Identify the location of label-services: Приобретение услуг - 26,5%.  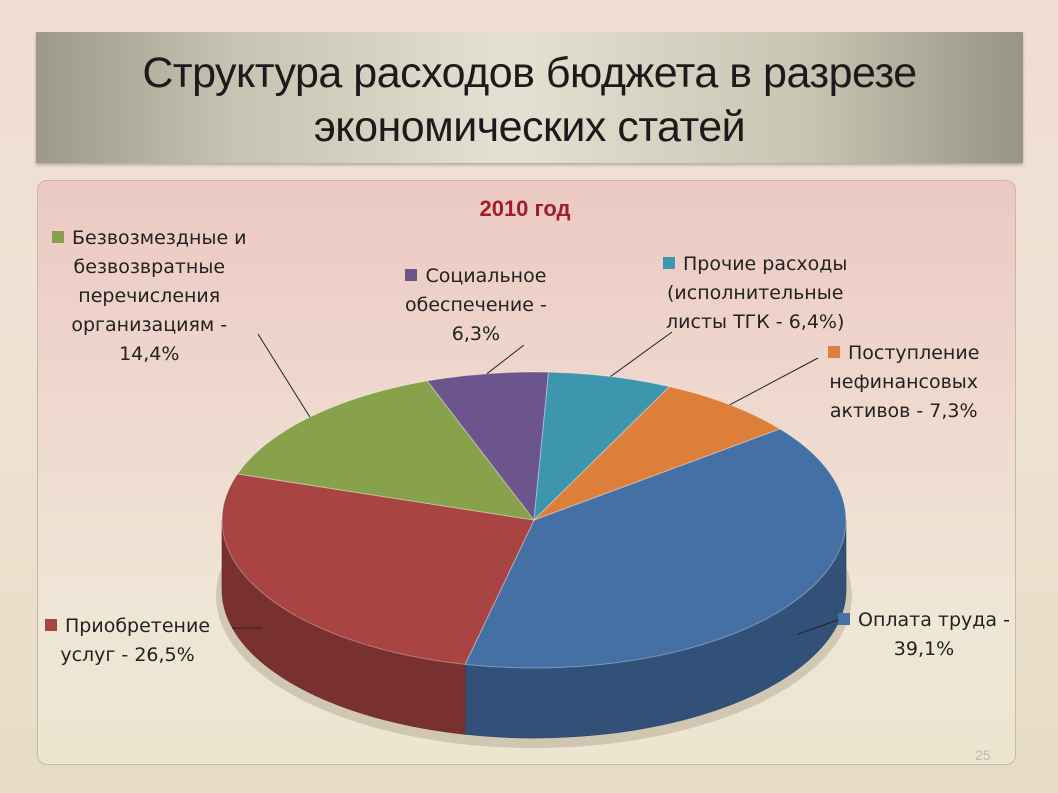
(127, 641).